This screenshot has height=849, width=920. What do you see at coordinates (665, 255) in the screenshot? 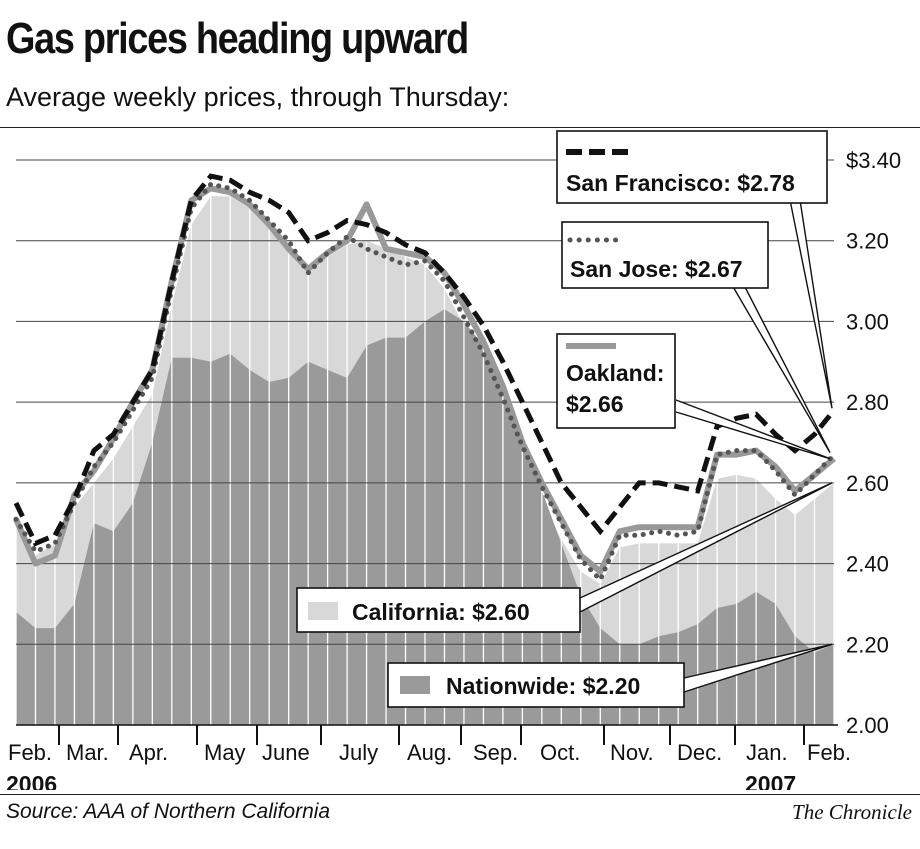
I see `san-jose-callout` at bounding box center [665, 255].